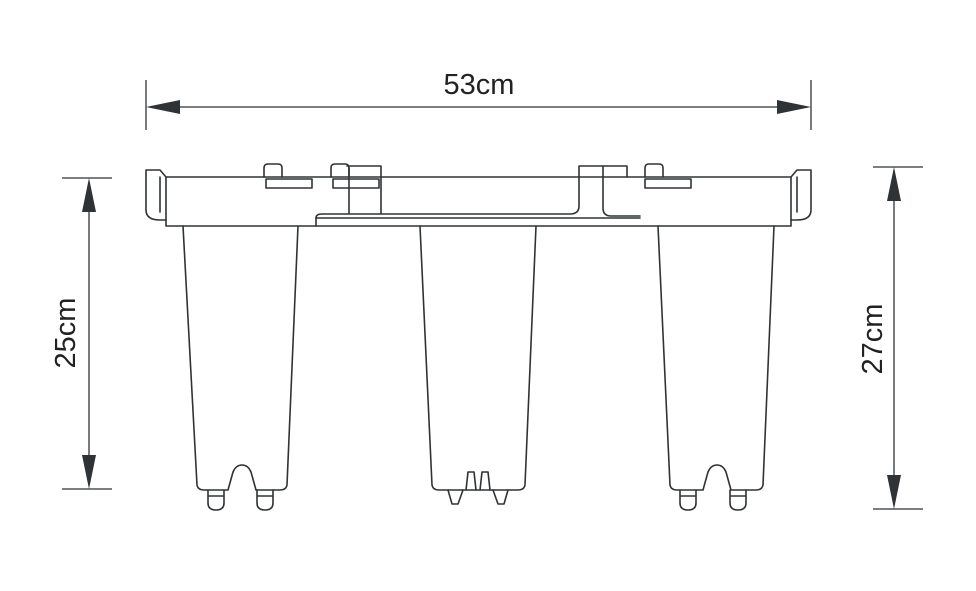 The width and height of the screenshot is (976, 591). I want to click on top-frame, so click(478, 195).